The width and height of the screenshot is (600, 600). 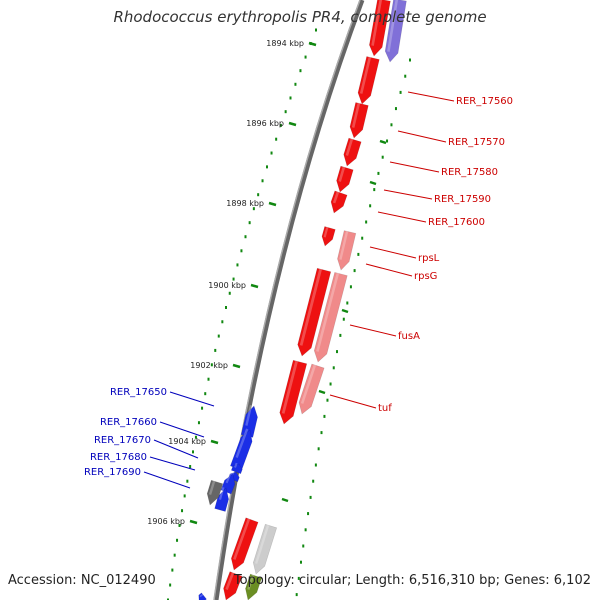 What do you see at coordinates (462, 199) in the screenshot?
I see `gene-label-right: RER_17590` at bounding box center [462, 199].